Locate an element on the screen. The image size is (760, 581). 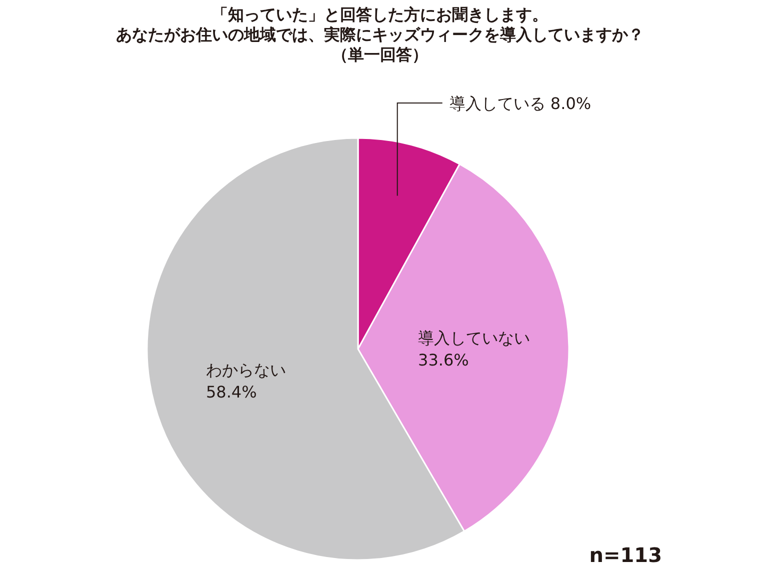
text: （単一回答） is located at coordinates (380, 54).